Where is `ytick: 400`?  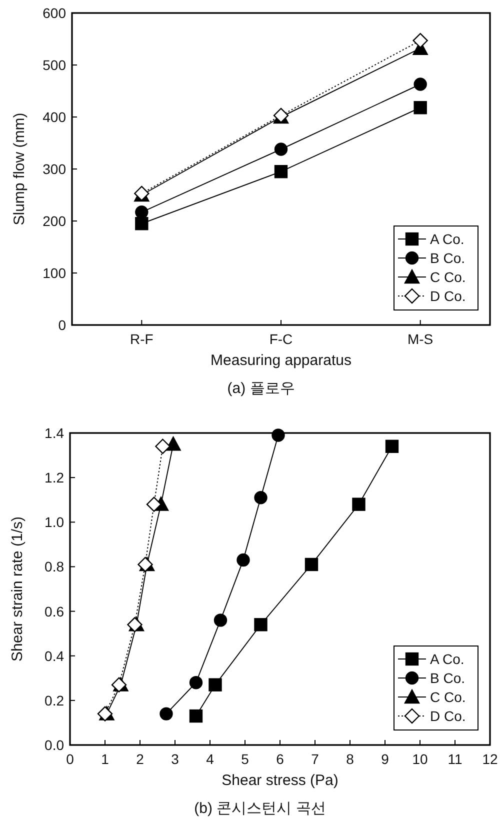 ytick: 400 is located at coordinates (54, 117).